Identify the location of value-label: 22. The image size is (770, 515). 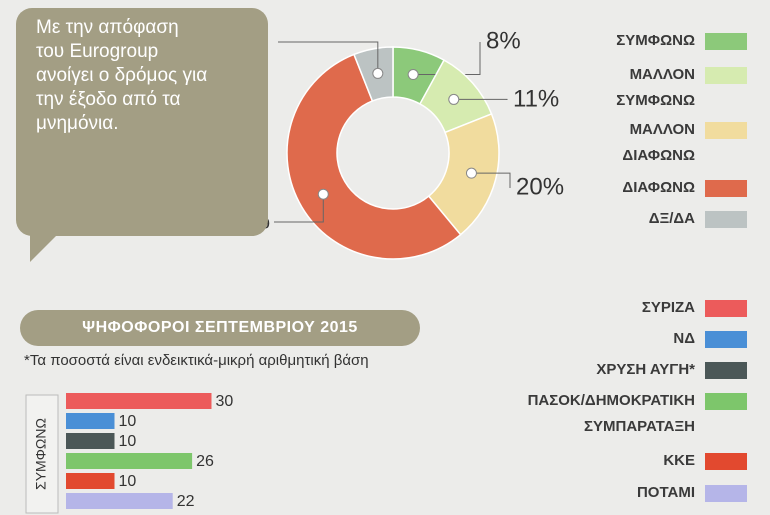
(186, 501).